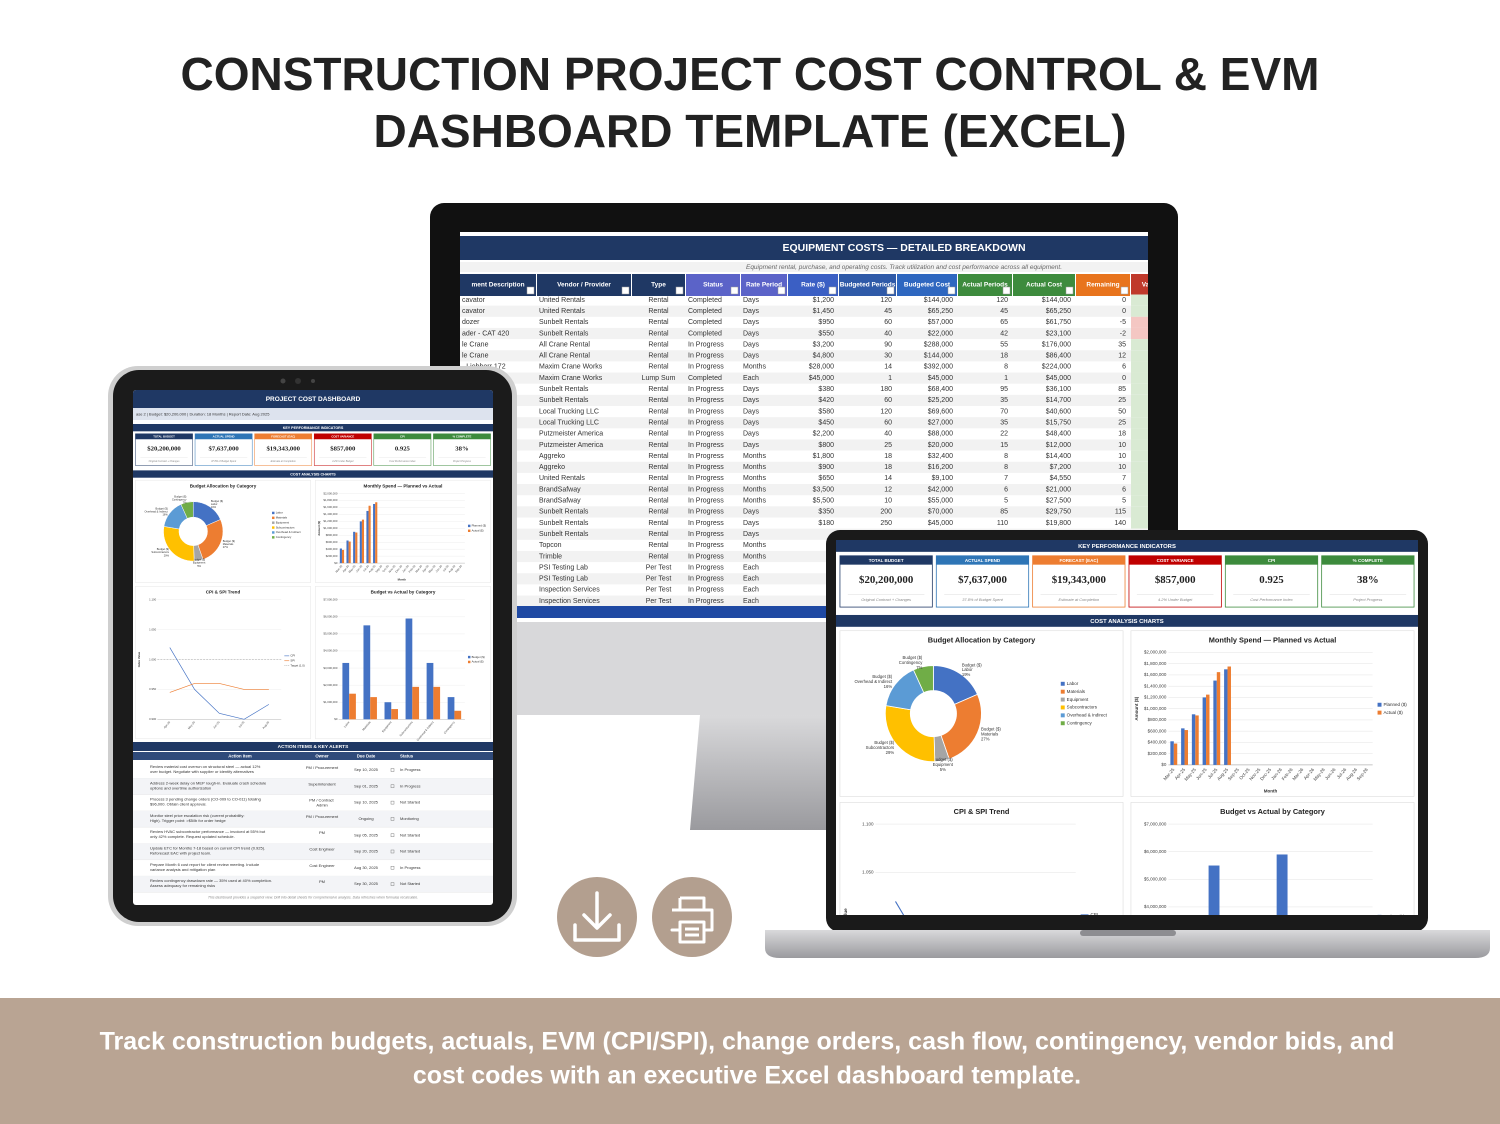  What do you see at coordinates (1058, 311) in the screenshot?
I see `cell: $65,250` at bounding box center [1058, 311].